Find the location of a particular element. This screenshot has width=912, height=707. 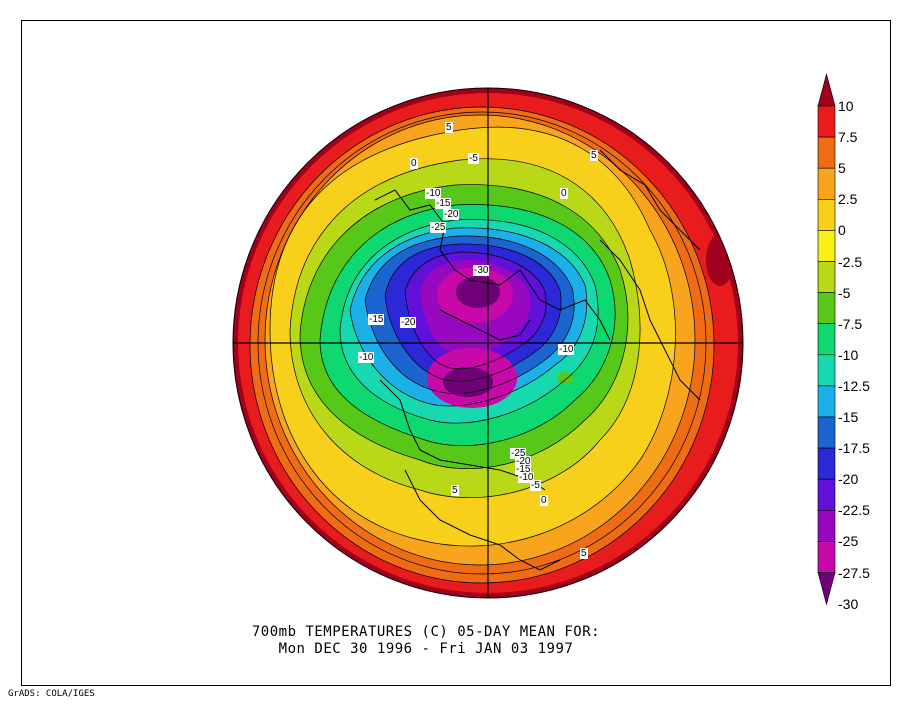

colorbar-tick-label: -5 is located at coordinates (844, 292).